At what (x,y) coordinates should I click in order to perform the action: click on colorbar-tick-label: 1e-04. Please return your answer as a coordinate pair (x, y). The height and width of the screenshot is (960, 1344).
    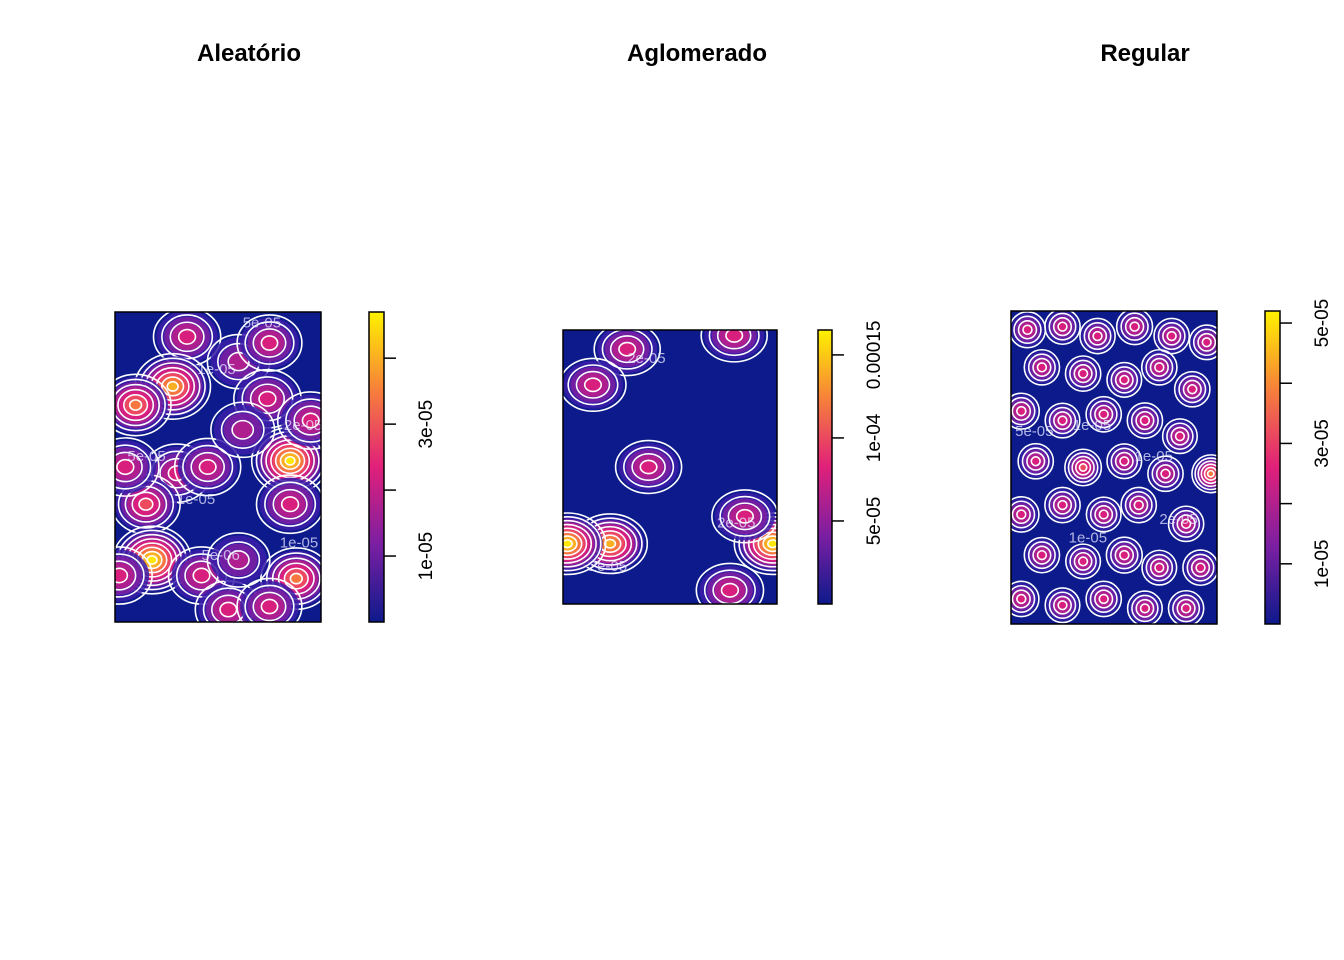
    Looking at the image, I should click on (874, 437).